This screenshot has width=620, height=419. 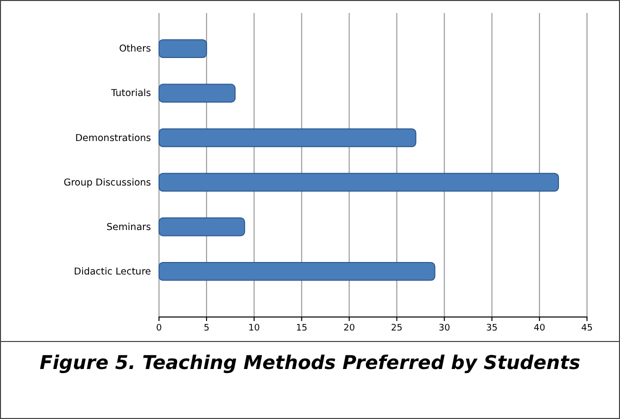 What do you see at coordinates (397, 328) in the screenshot?
I see `x-tick-label: 25` at bounding box center [397, 328].